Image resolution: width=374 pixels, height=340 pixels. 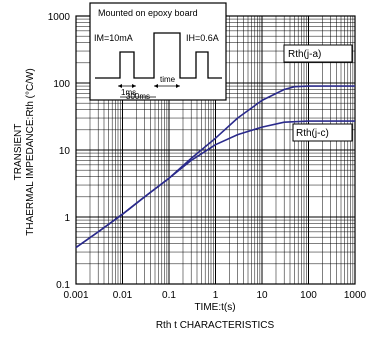 What do you see at coordinates (304, 54) in the screenshot?
I see `series-label-ja-text: Rth(j-a)` at bounding box center [304, 54].